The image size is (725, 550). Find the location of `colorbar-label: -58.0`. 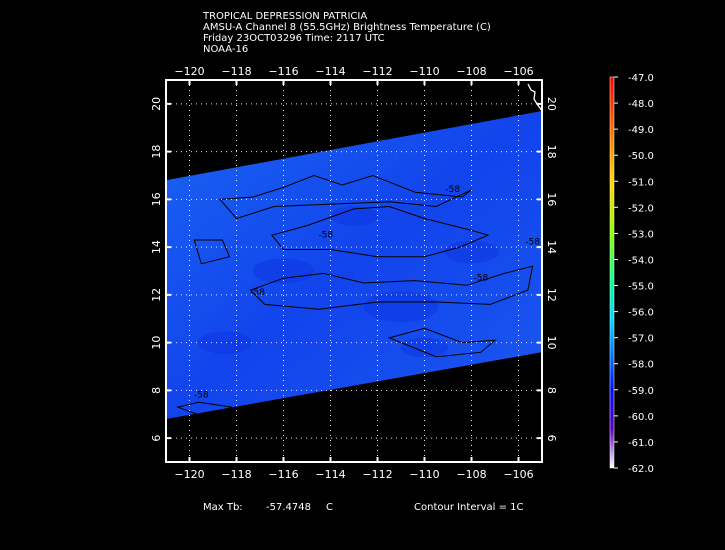

colorbar-label: -58.0 is located at coordinates (641, 365).